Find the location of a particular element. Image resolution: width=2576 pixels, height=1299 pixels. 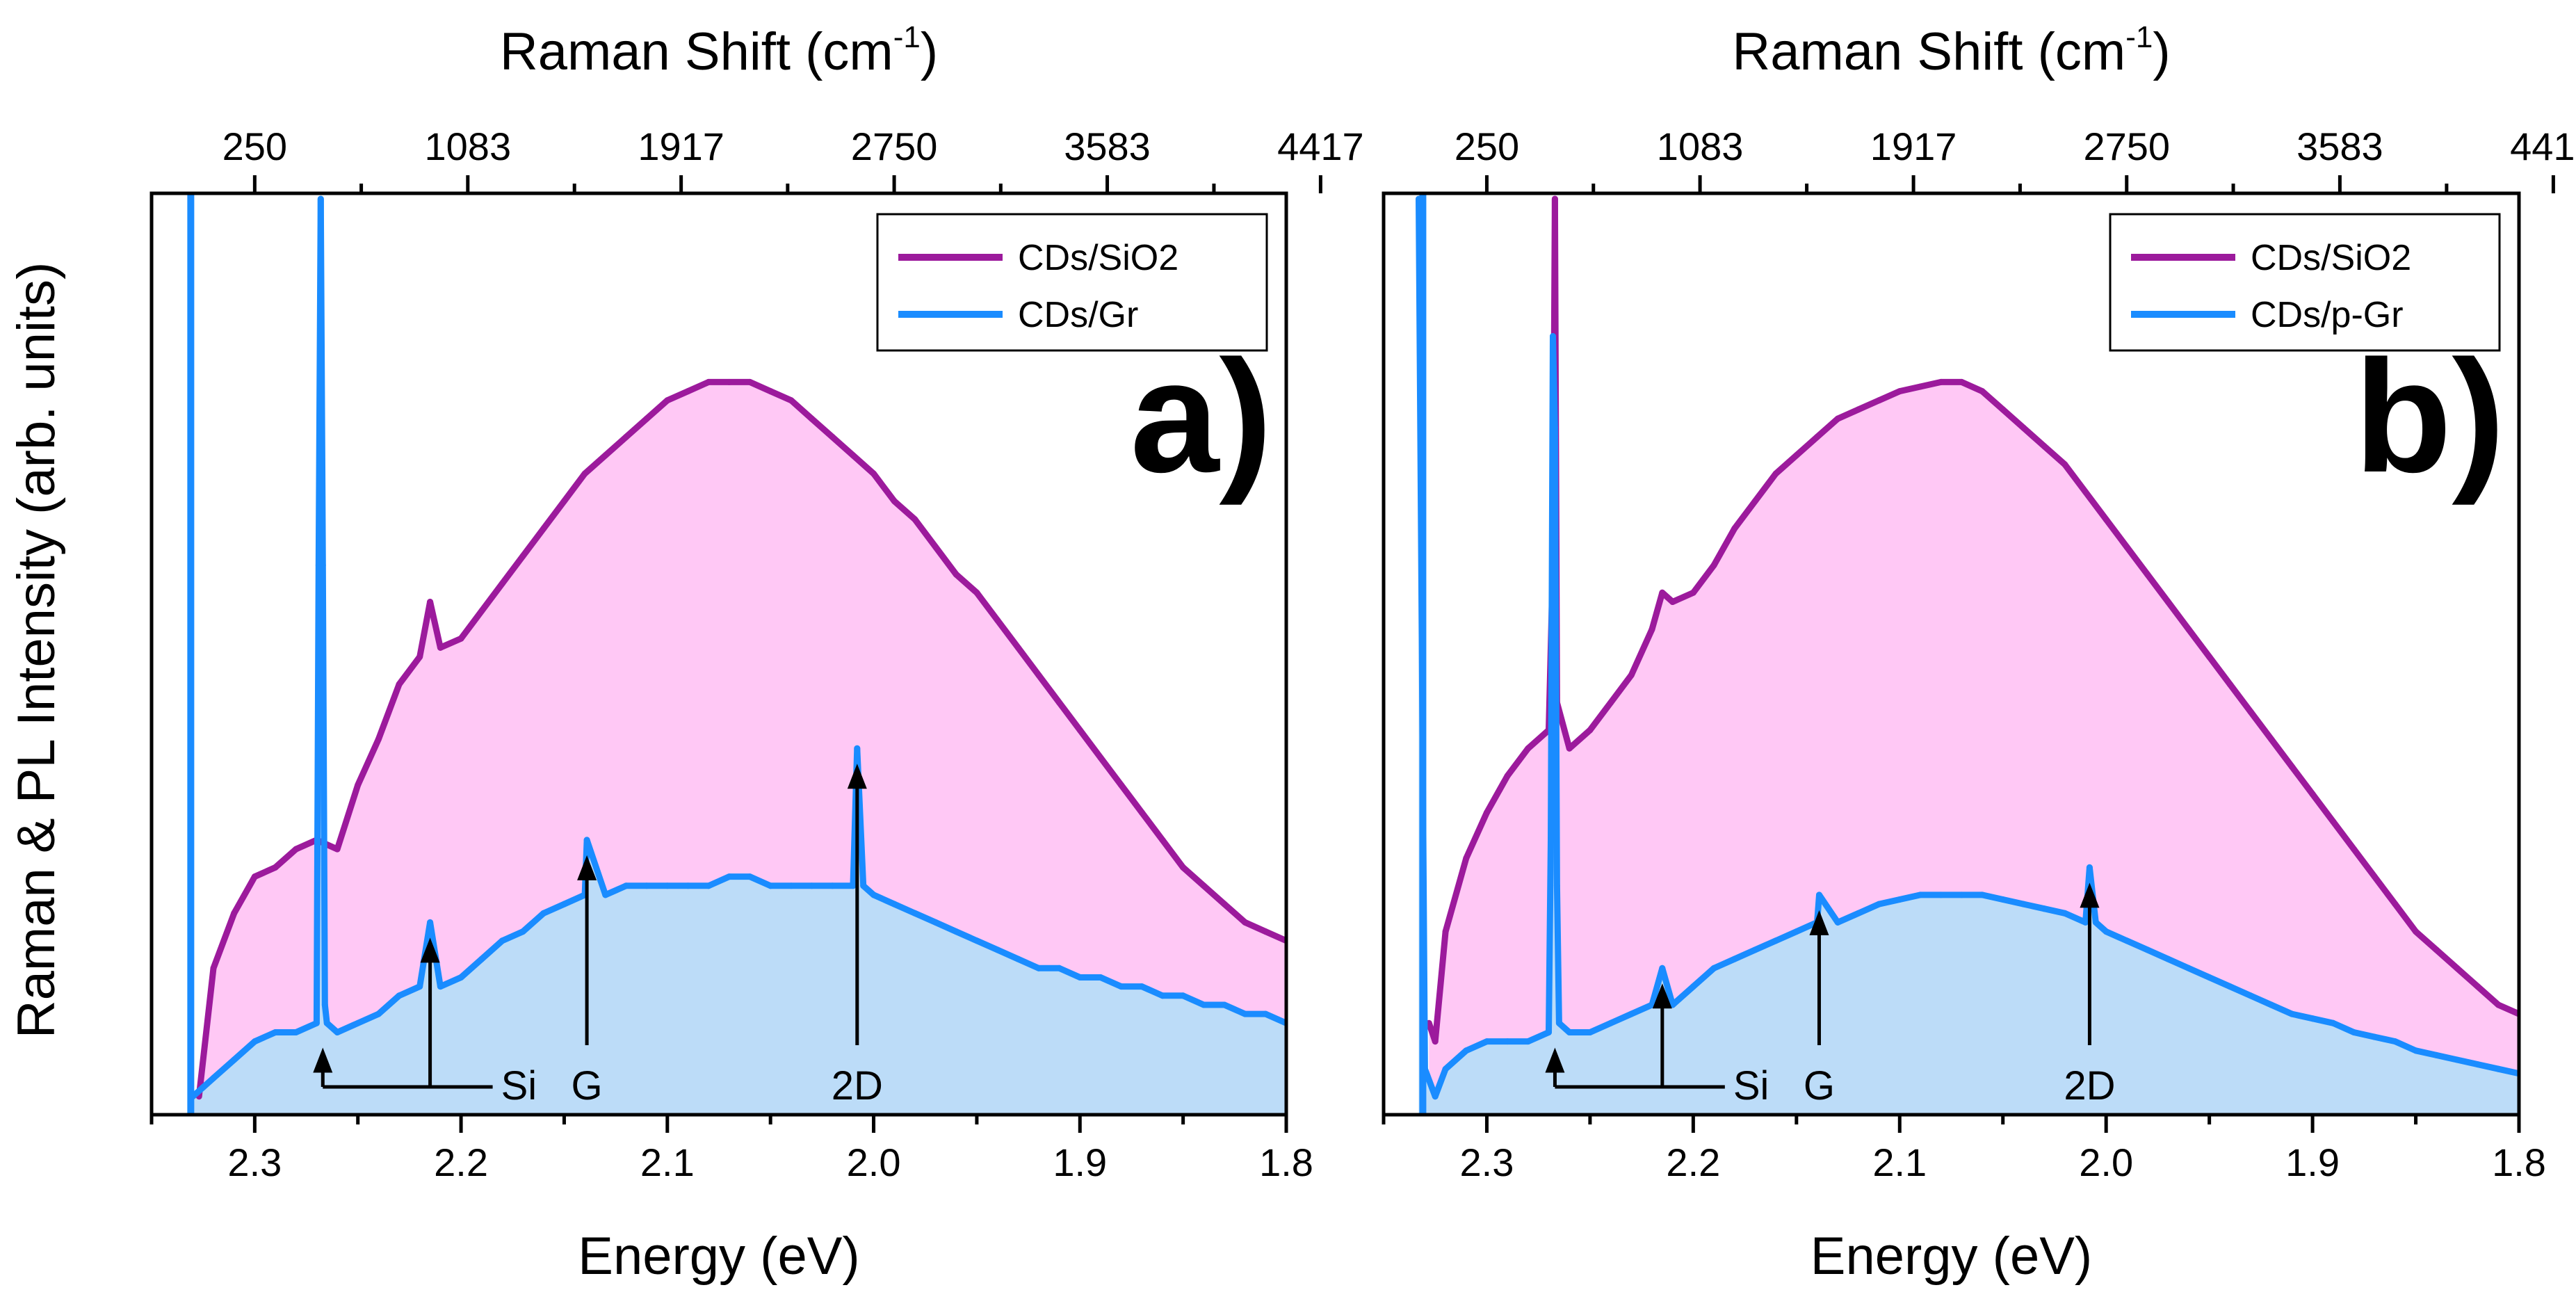

annotation-label-g: G is located at coordinates (587, 1086).